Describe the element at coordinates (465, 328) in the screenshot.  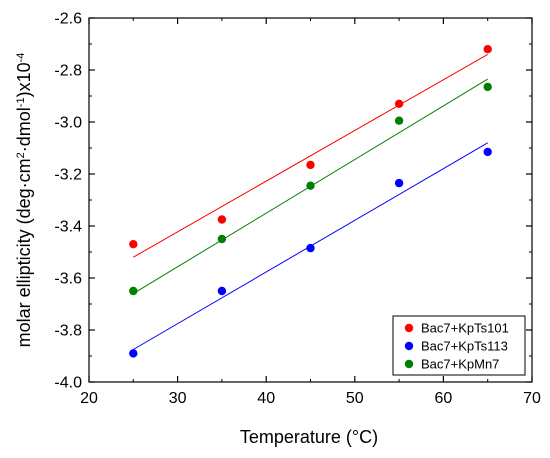
I see `legend-label: Bac7+KpTs101` at that location.